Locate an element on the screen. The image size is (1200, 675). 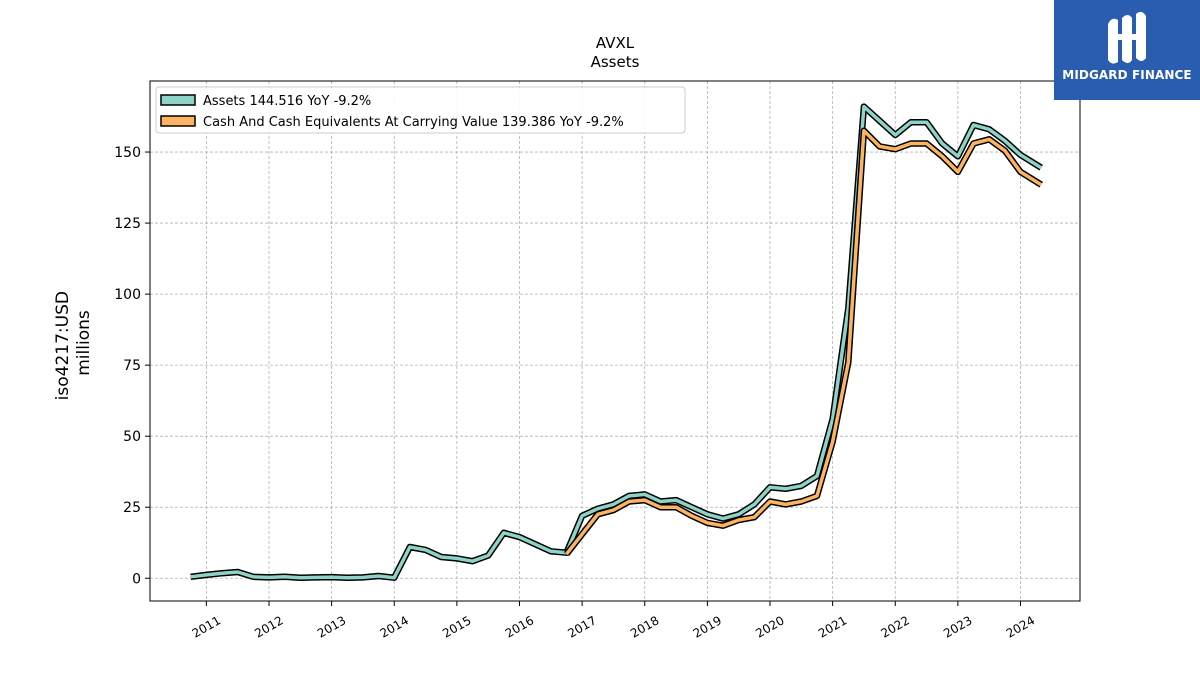
y-tick-label: 150 is located at coordinates (127, 153).